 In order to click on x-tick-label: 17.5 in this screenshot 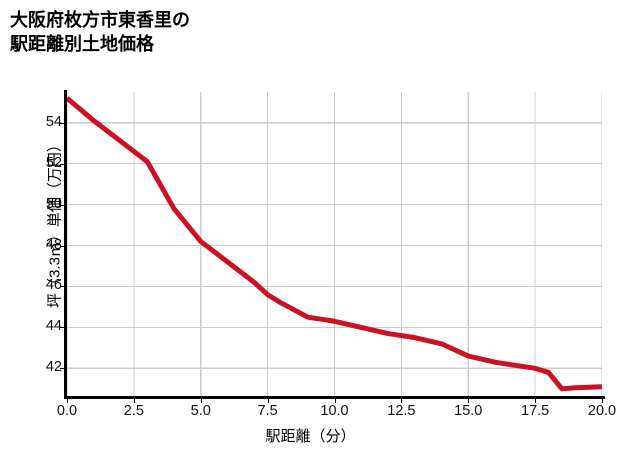, I will do `click(535, 411)`.